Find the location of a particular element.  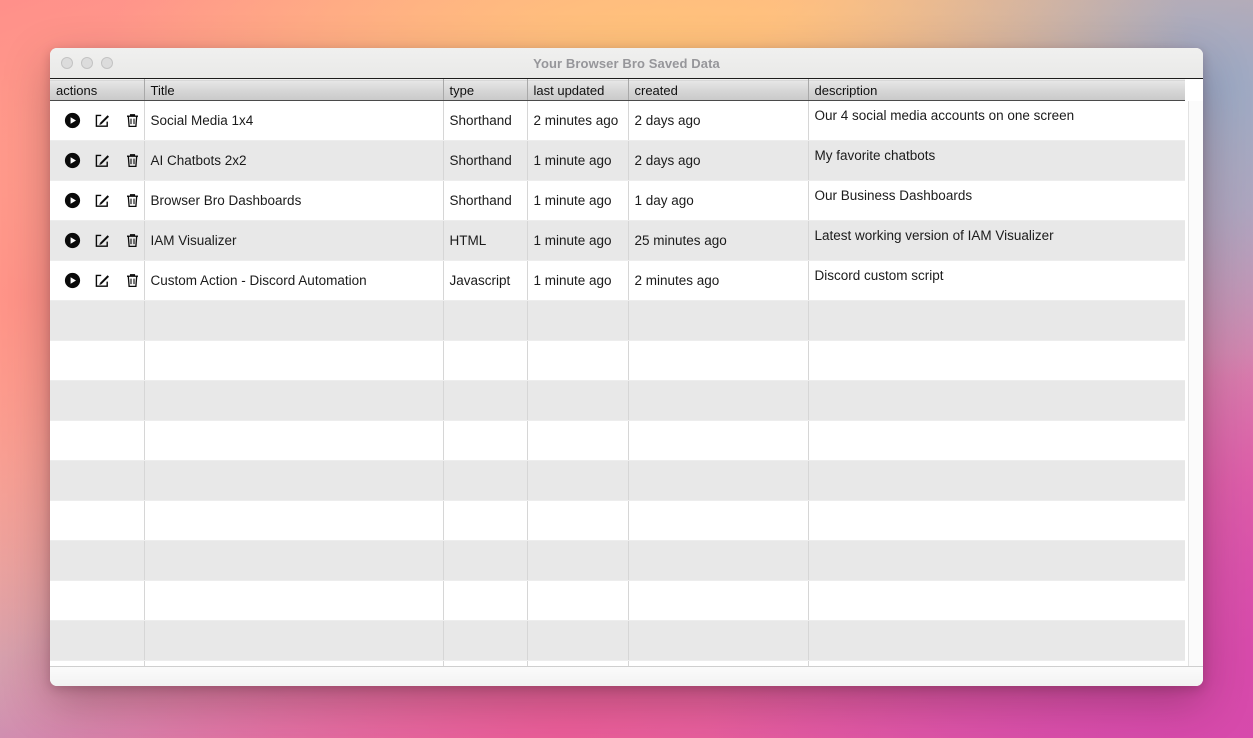

window-title: Your Browser Bro Saved Data is located at coordinates (626, 63).